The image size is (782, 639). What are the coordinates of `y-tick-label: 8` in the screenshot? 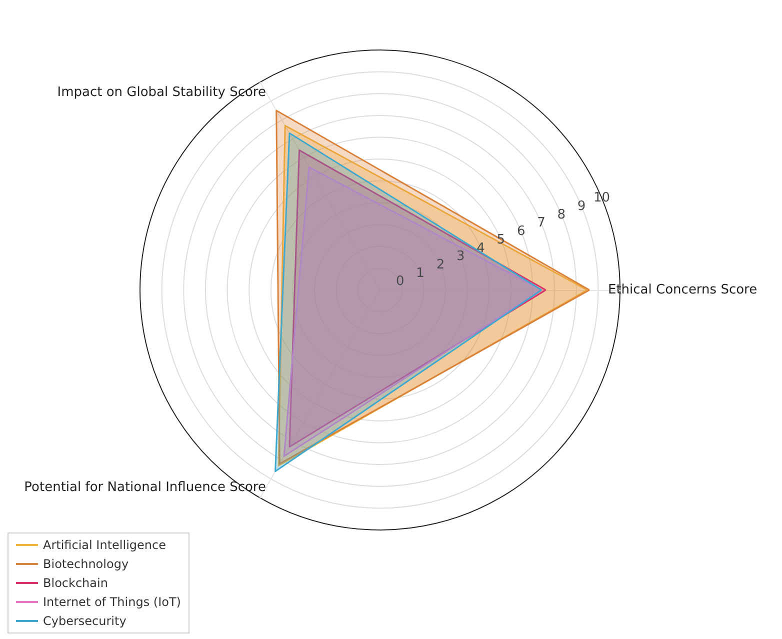 It's located at (561, 214).